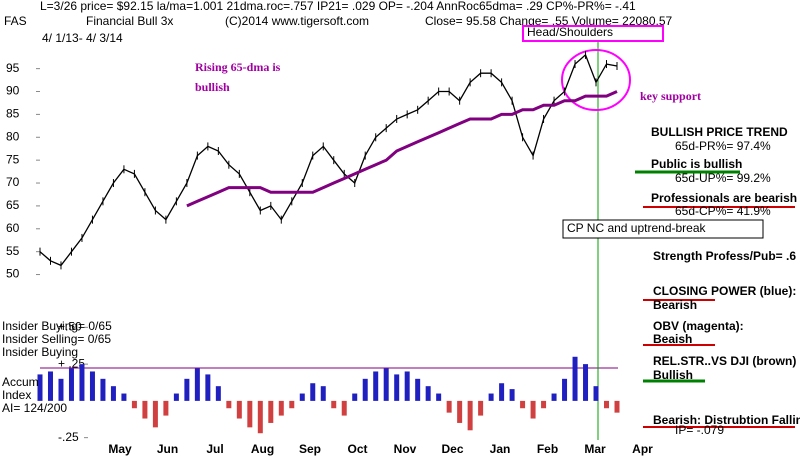 This screenshot has height=459, width=800. I want to click on lower-label: AI= 124/200, so click(34, 408).